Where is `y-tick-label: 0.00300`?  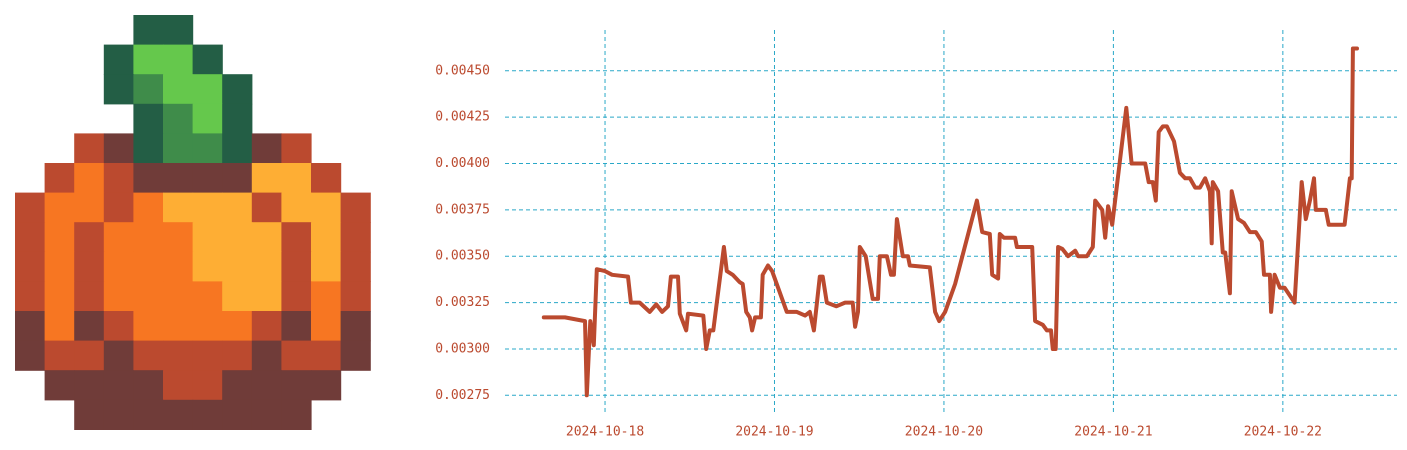
y-tick-label: 0.00300 is located at coordinates (462, 348).